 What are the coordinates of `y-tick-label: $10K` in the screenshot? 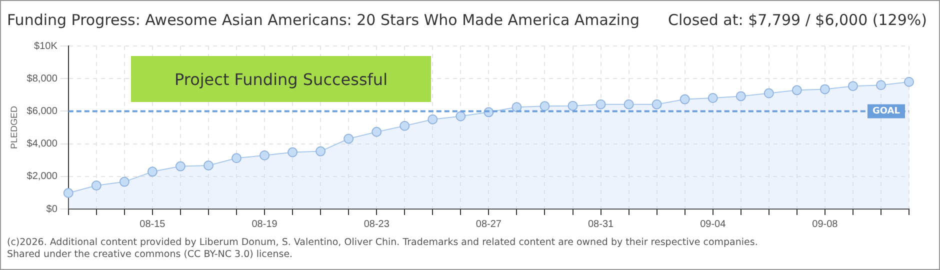 It's located at (46, 46).